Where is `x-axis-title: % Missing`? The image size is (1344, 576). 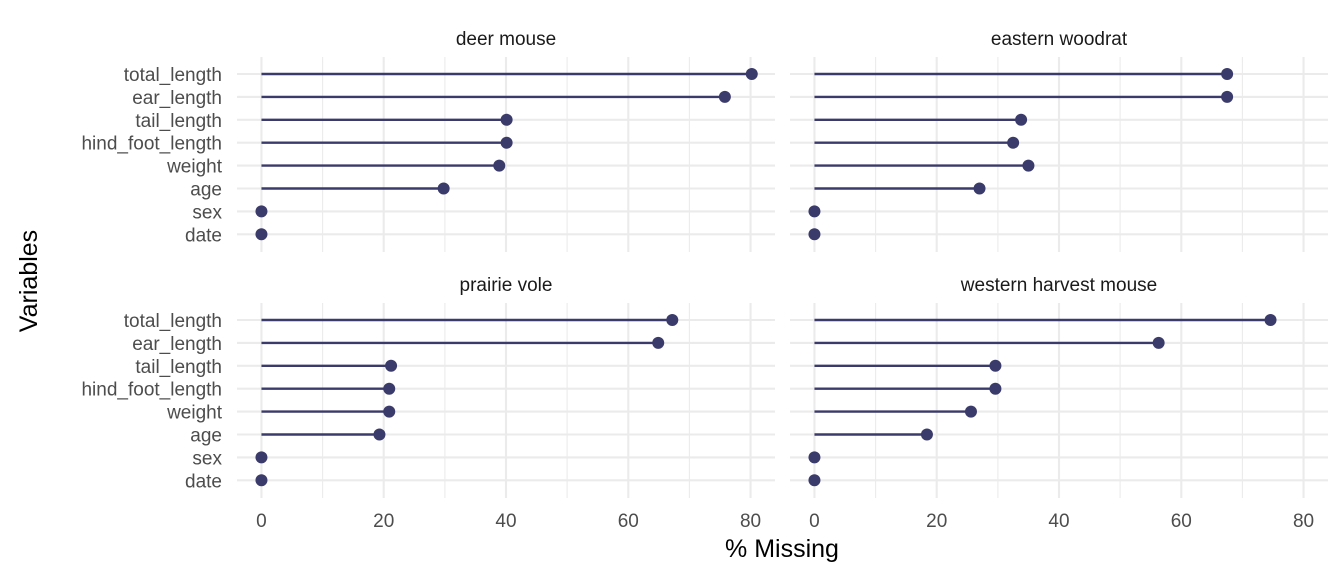 x-axis-title: % Missing is located at coordinates (782, 549).